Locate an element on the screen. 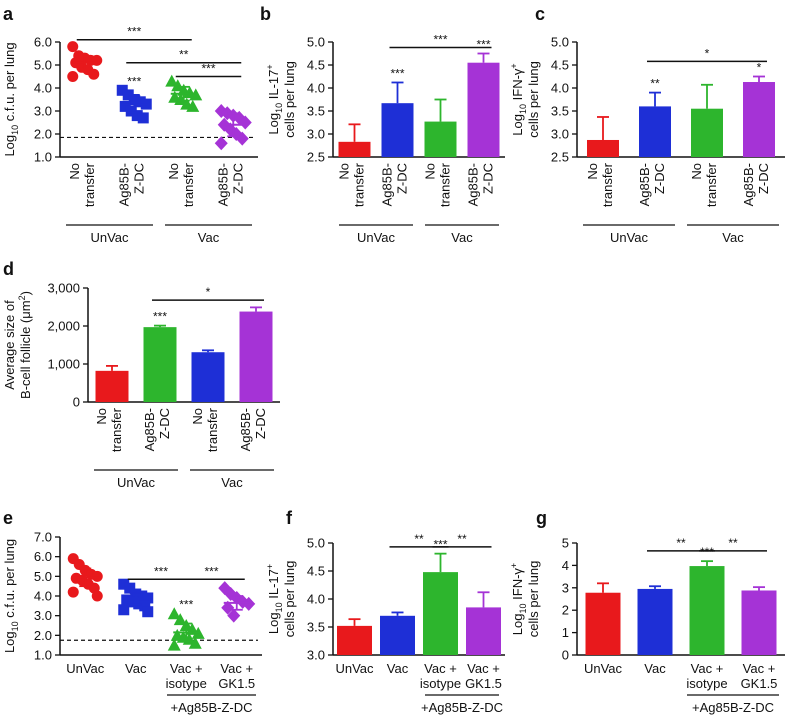 The width and height of the screenshot is (788, 725). y-axis-label: cells per lung is located at coordinates (533, 99).